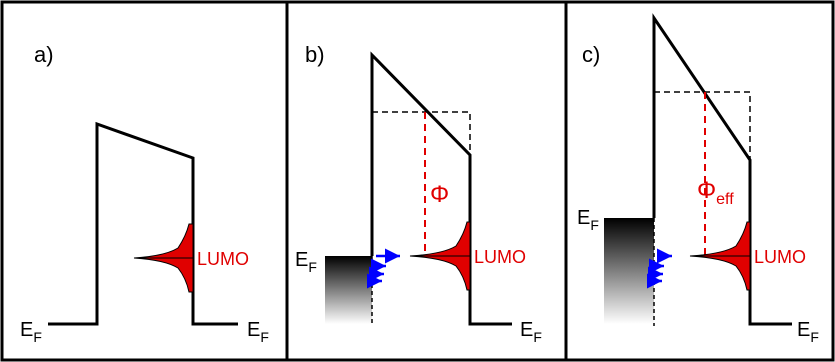  What do you see at coordinates (306, 262) in the screenshot?
I see `panel-b-ef-left: EF` at bounding box center [306, 262].